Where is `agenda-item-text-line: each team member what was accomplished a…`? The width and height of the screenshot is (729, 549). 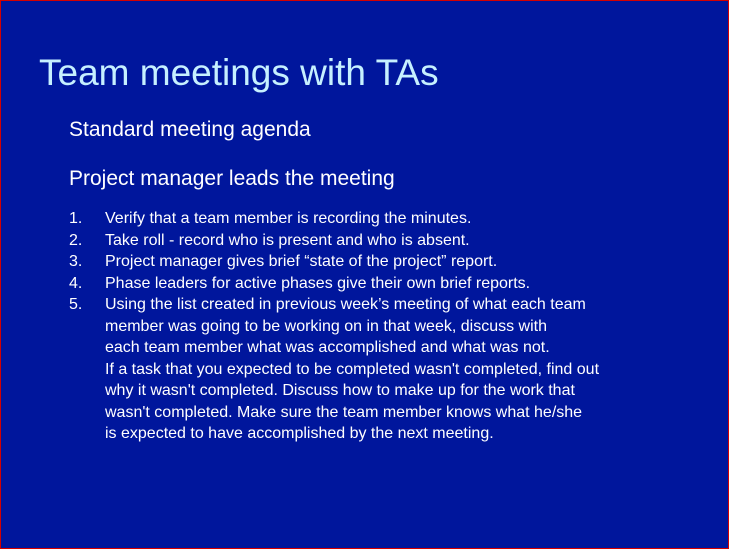
agenda-item-text-line: each team member what was accomplished a… is located at coordinates (327, 347).